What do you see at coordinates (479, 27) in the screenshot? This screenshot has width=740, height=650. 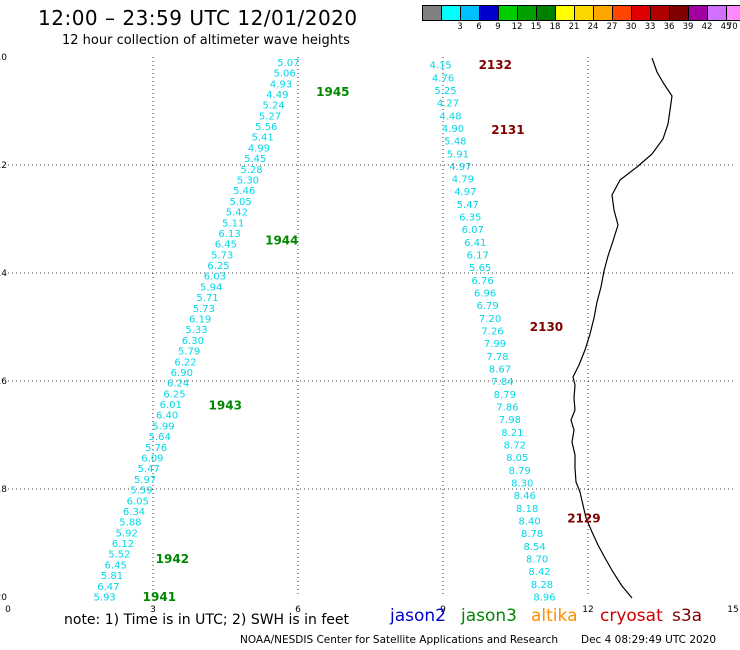 I see `color-scale-label: 6` at bounding box center [479, 27].